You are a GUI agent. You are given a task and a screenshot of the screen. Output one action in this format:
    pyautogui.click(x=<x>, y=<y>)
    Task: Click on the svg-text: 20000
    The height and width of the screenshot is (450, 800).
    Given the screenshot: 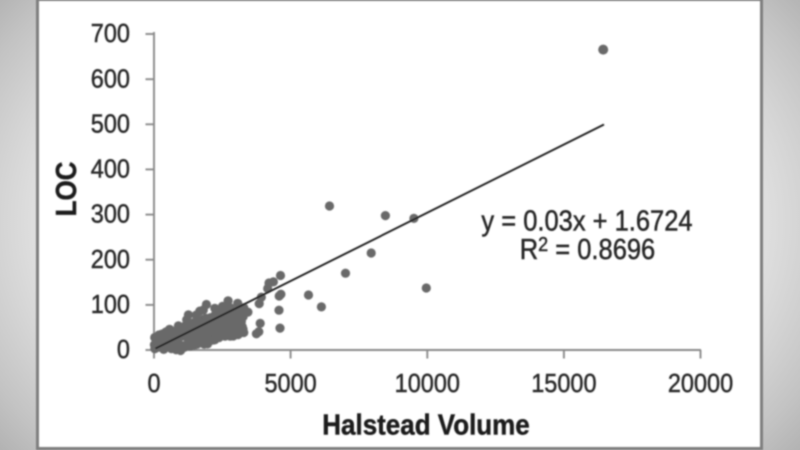 What is the action you would take?
    pyautogui.click(x=700, y=384)
    